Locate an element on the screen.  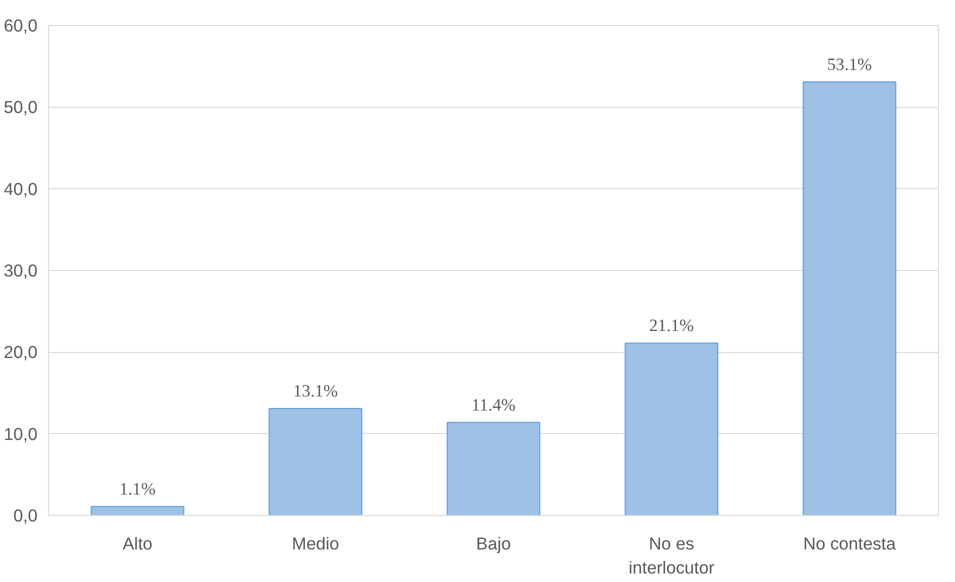
y-tick-label: 10,0 is located at coordinates (21, 434).